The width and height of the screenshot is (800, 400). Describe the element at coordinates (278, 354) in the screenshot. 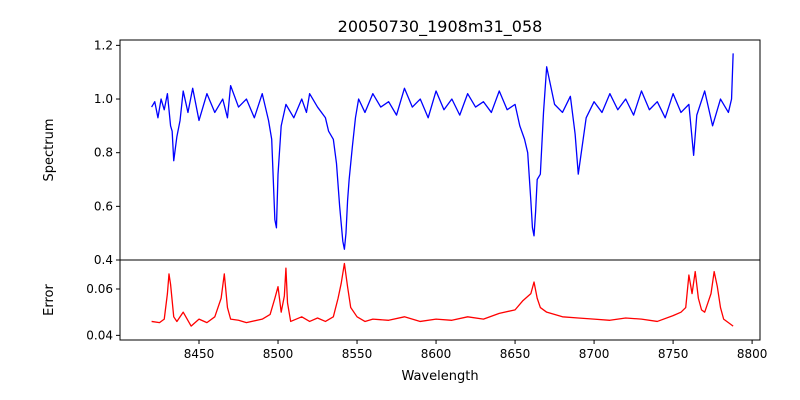

I see `x-tick-label: 8500` at that location.